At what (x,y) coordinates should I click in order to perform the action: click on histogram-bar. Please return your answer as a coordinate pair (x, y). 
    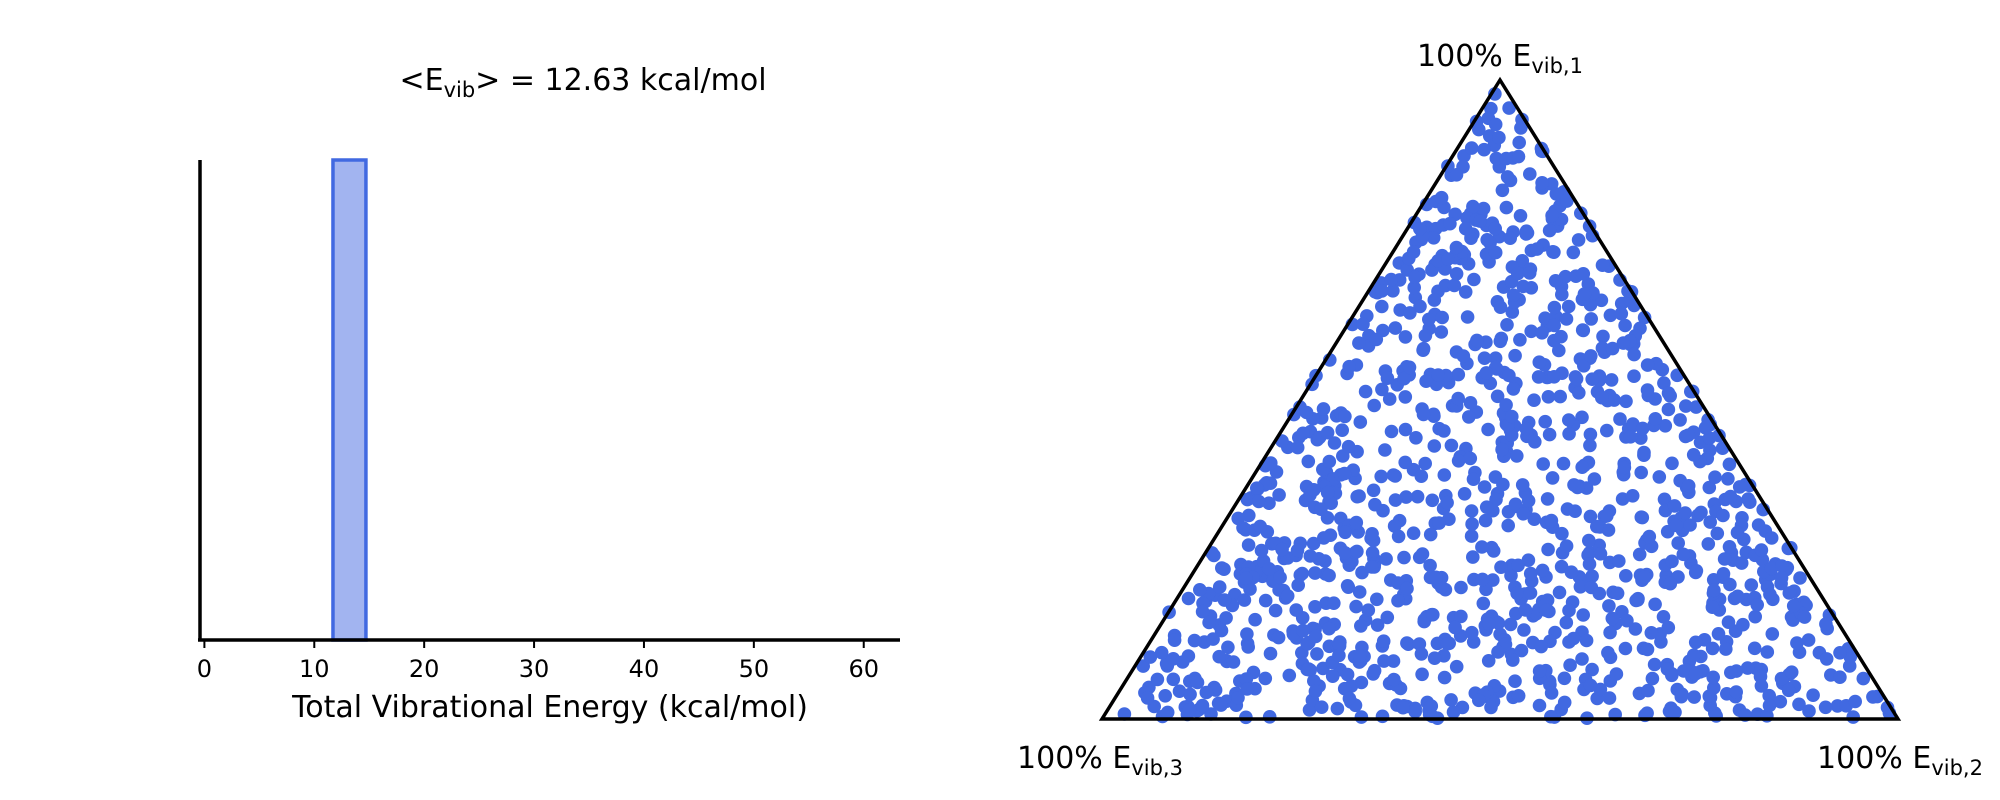
    Looking at the image, I should click on (349, 400).